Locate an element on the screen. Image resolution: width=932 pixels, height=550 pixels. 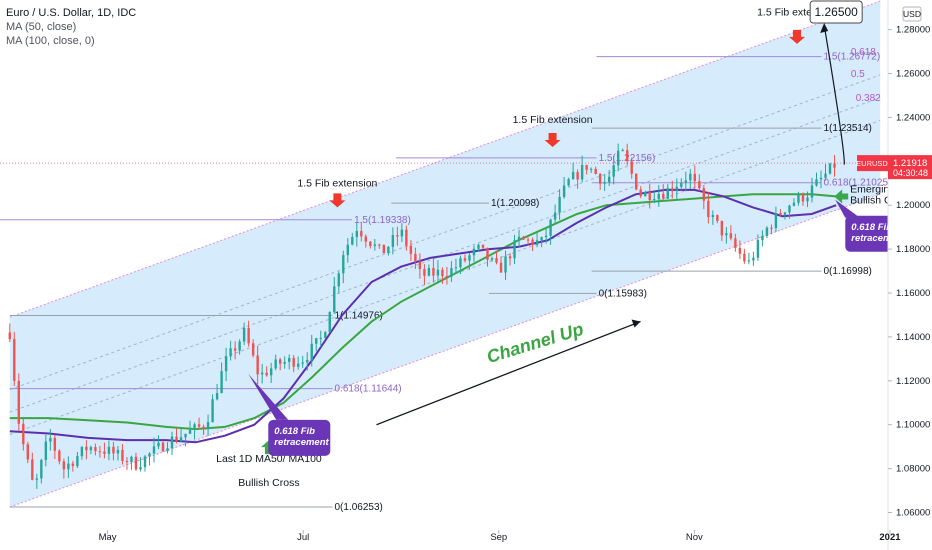
annotation-label: Bullish Cross is located at coordinates (268, 483).